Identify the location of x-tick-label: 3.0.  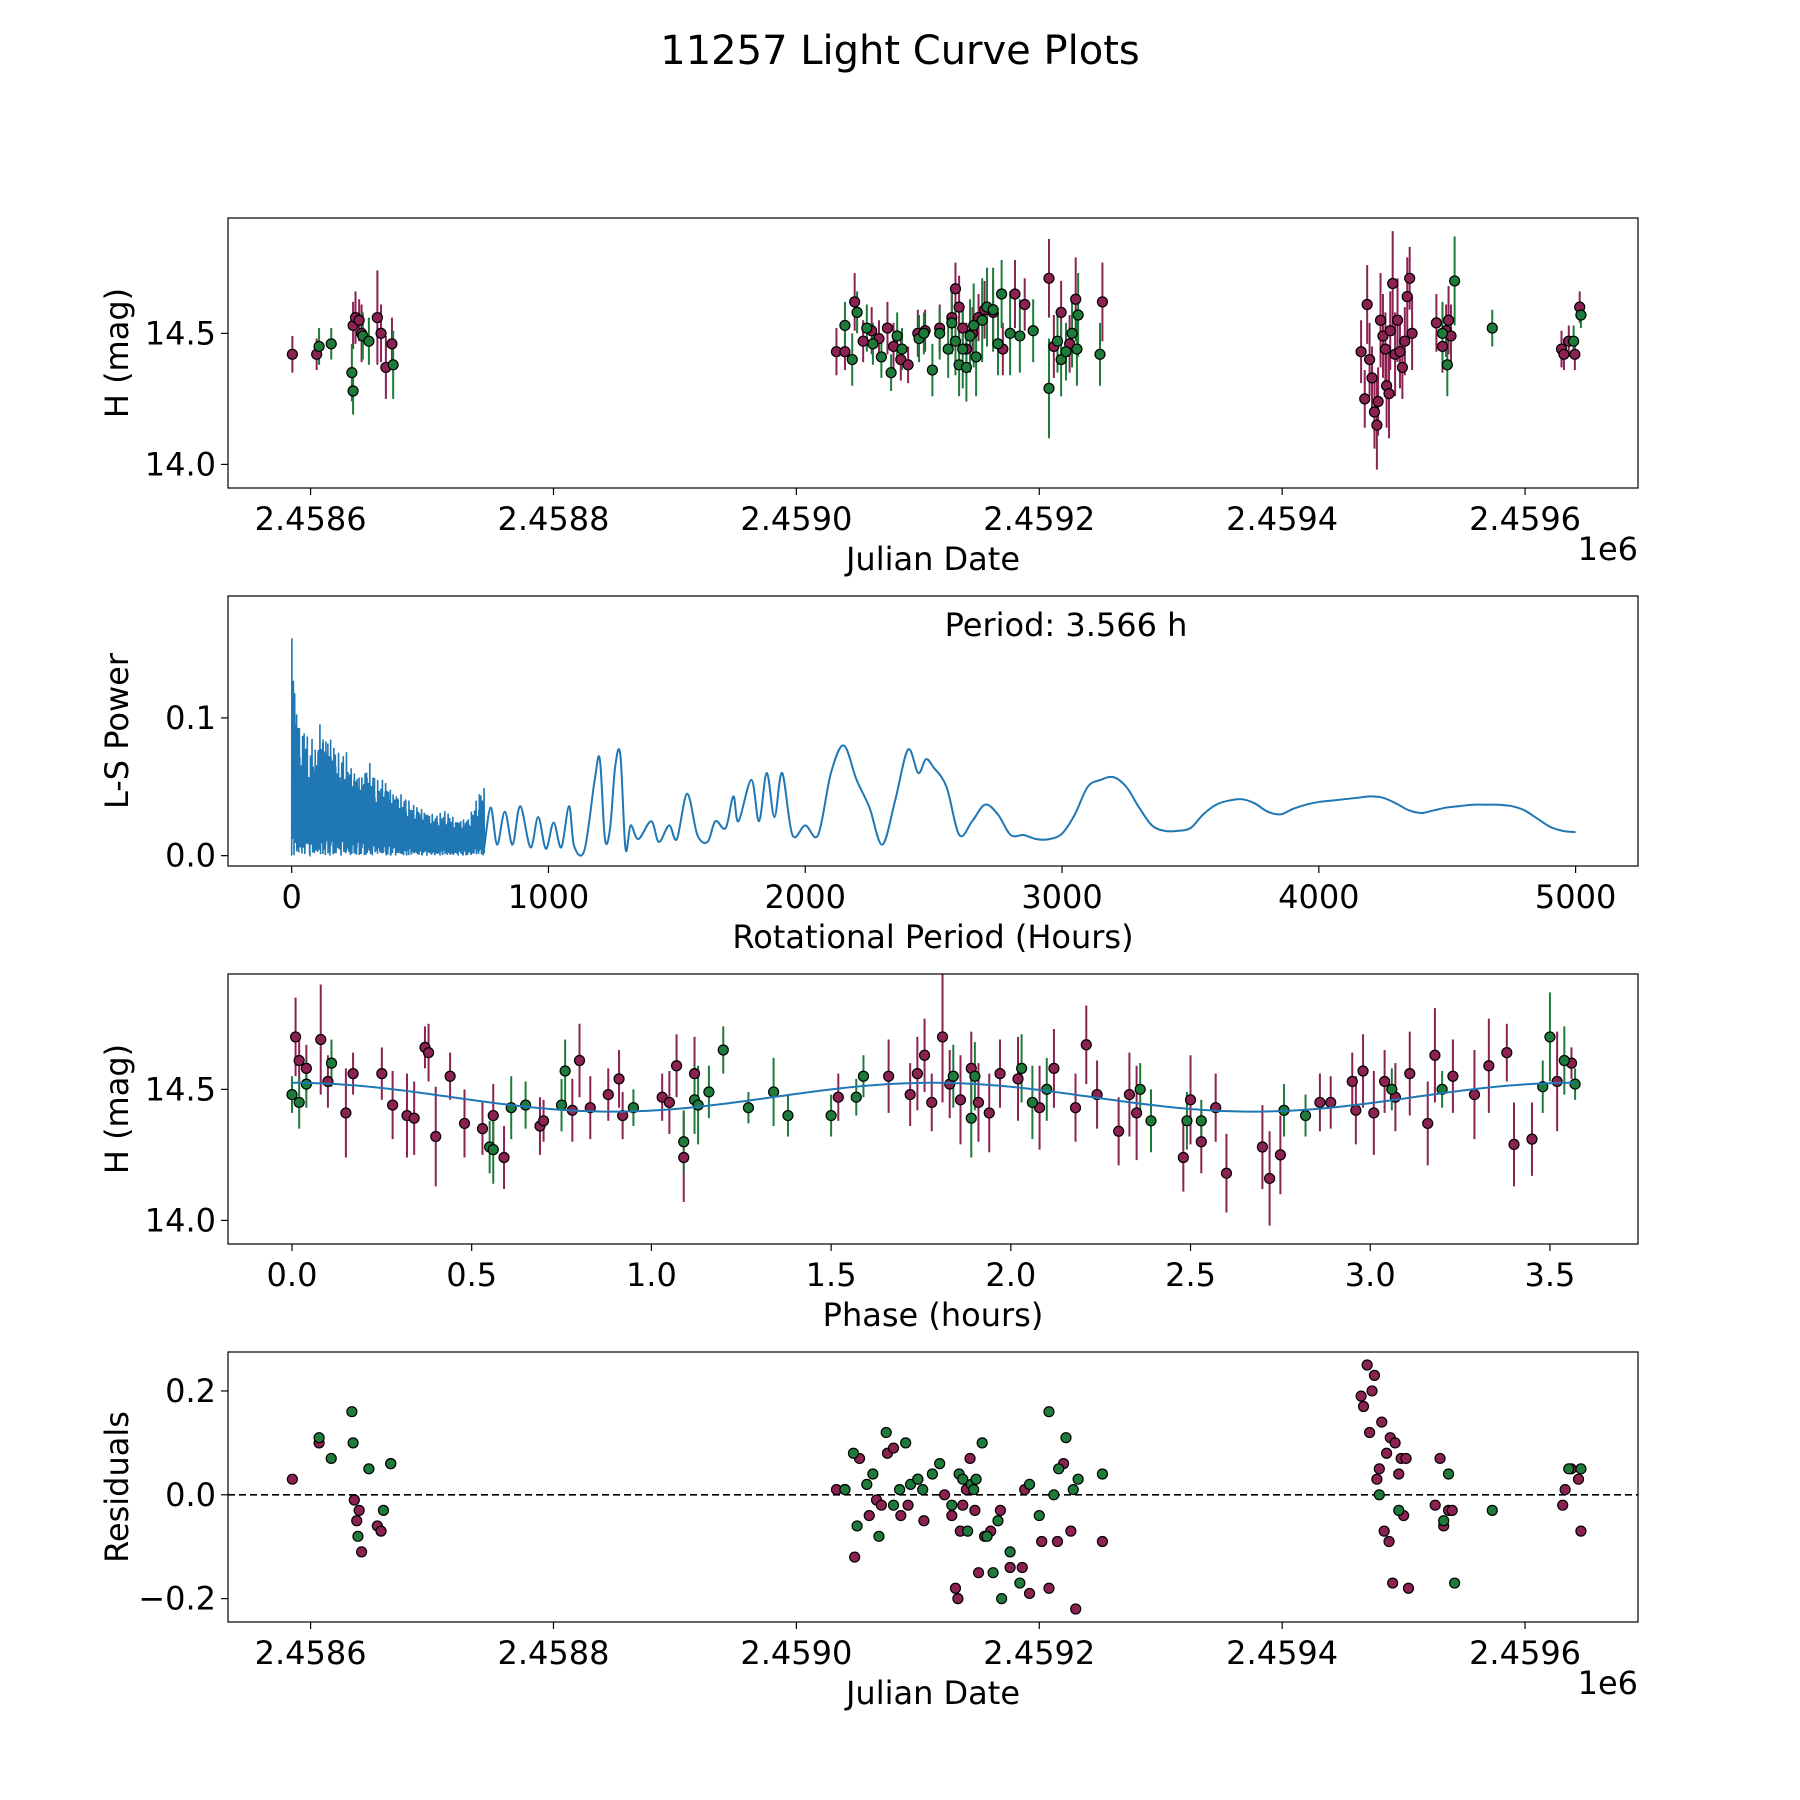
(1370, 1275).